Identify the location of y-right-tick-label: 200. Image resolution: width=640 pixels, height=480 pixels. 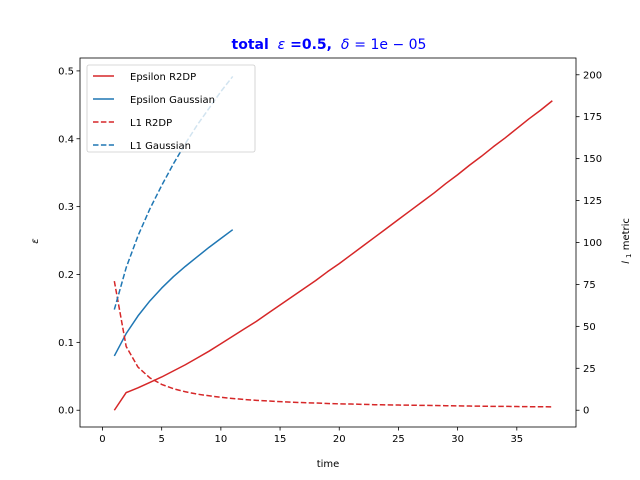
(592, 75).